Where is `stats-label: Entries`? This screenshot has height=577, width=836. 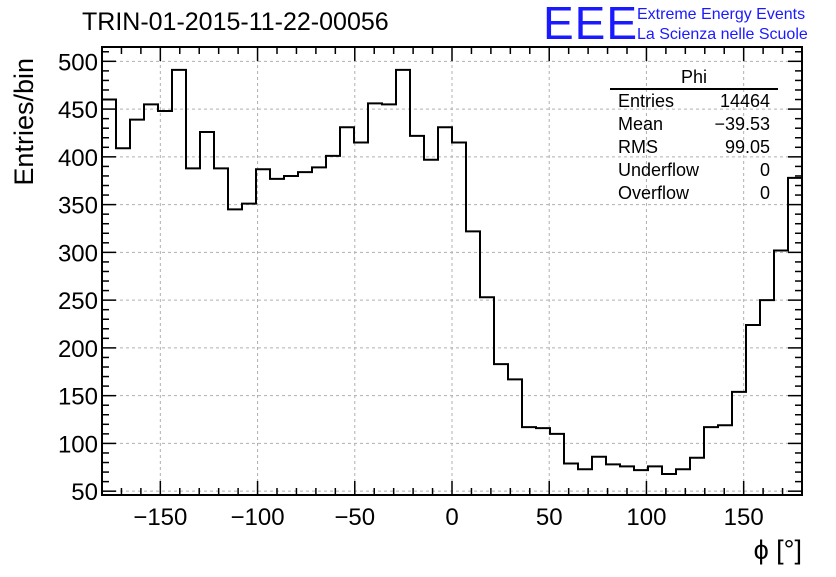
stats-label: Entries is located at coordinates (646, 101).